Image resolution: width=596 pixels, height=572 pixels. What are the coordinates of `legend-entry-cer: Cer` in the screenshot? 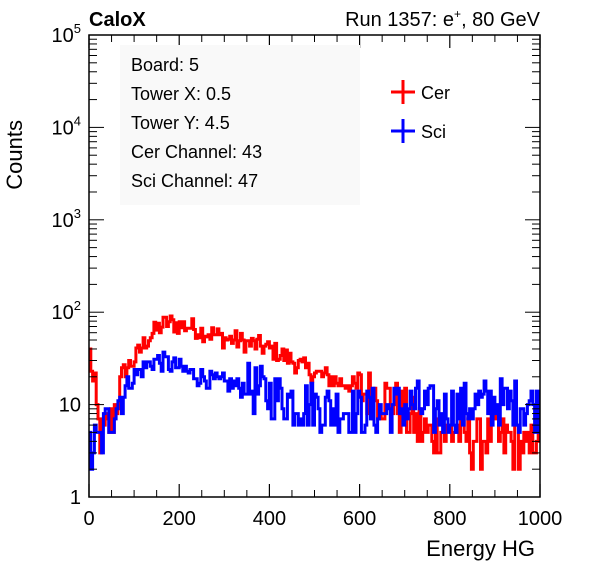 It's located at (420, 92).